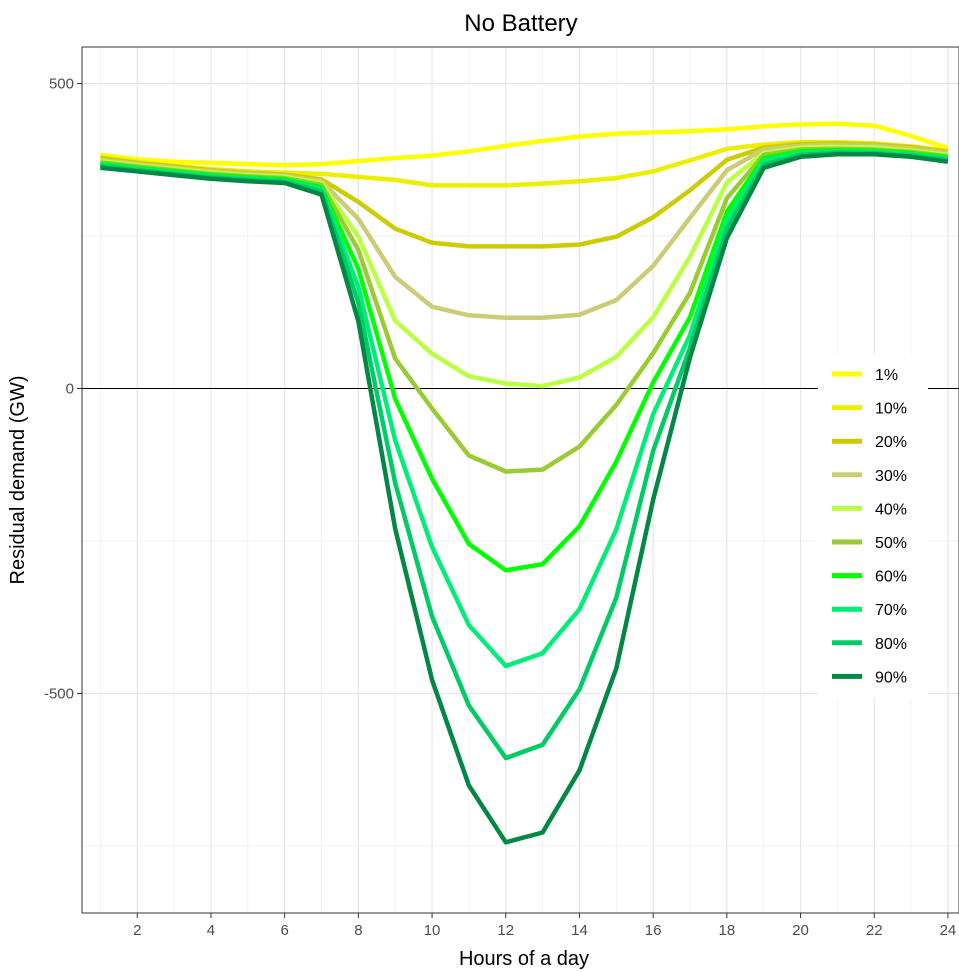  Describe the element at coordinates (891, 543) in the screenshot. I see `legend-label: 50%` at that location.